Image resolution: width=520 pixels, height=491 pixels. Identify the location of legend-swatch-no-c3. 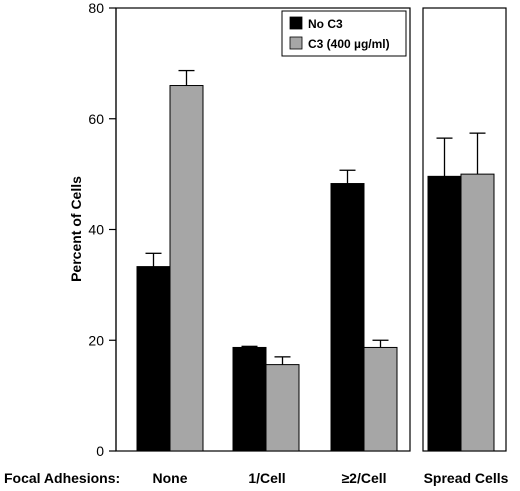
(296, 23).